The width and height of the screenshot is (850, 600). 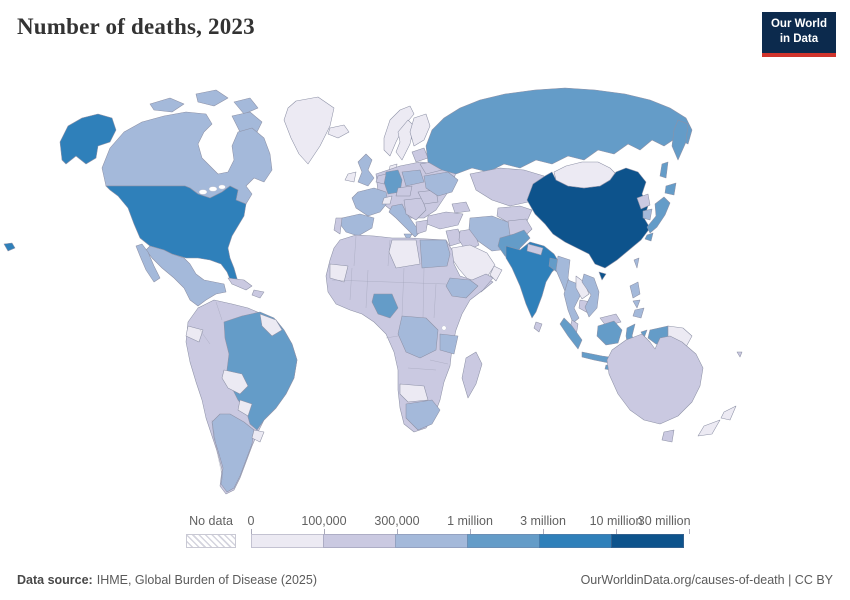 I want to click on country-japan-kyushu, so click(x=649, y=237).